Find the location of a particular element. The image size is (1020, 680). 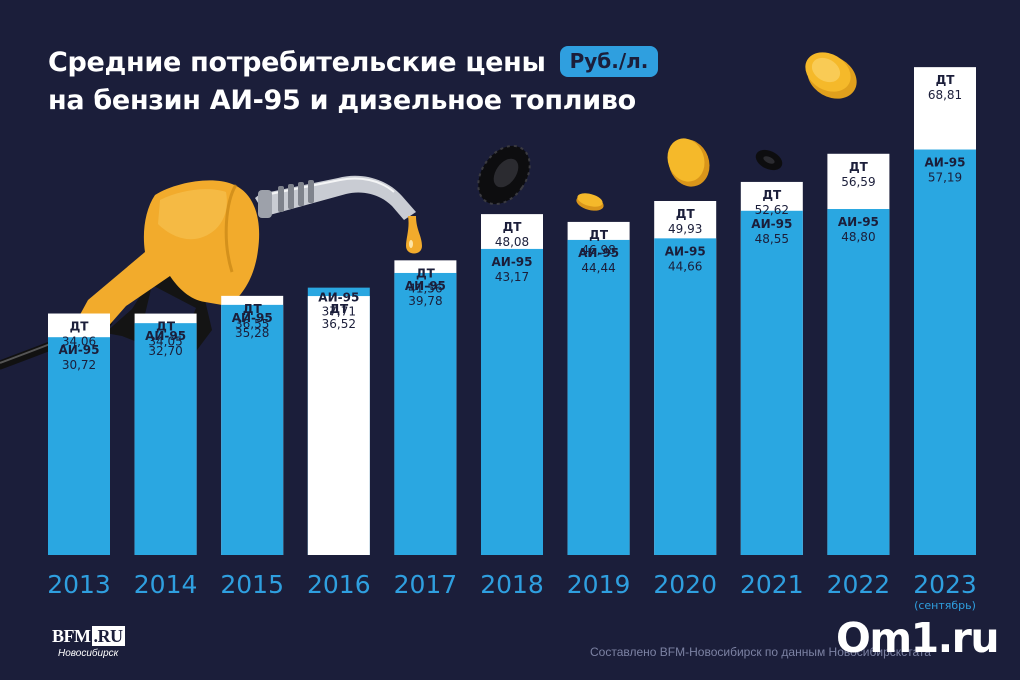

year-label-2020: 2020 is located at coordinates (685, 584).